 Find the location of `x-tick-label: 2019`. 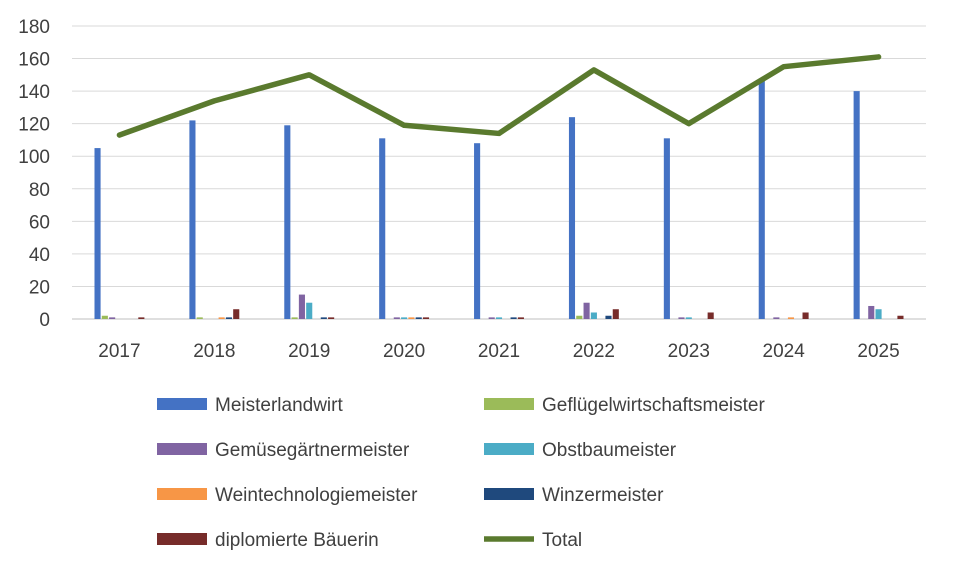

x-tick-label: 2019 is located at coordinates (309, 351).